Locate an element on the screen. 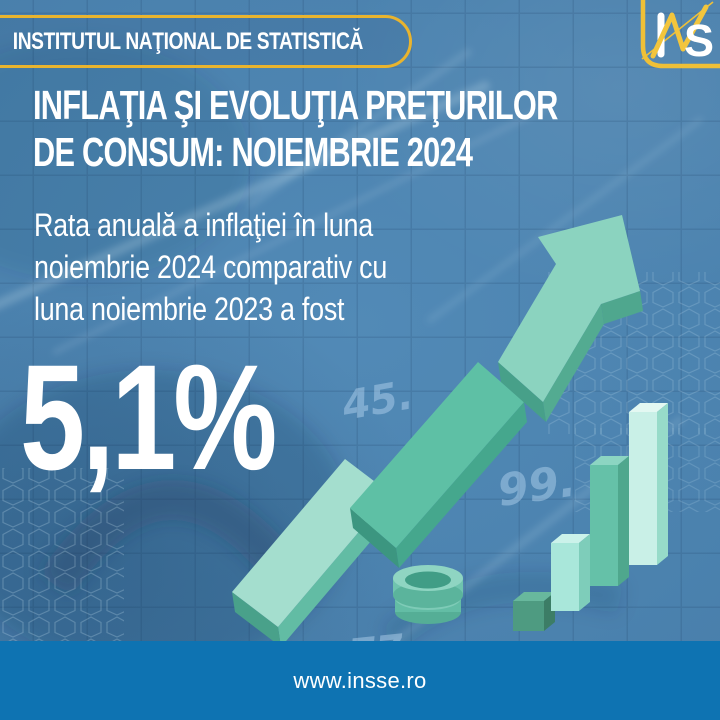  institution-name: INSTITUTUL NAŢIONAL DE STATISTICĂ is located at coordinates (188, 41).